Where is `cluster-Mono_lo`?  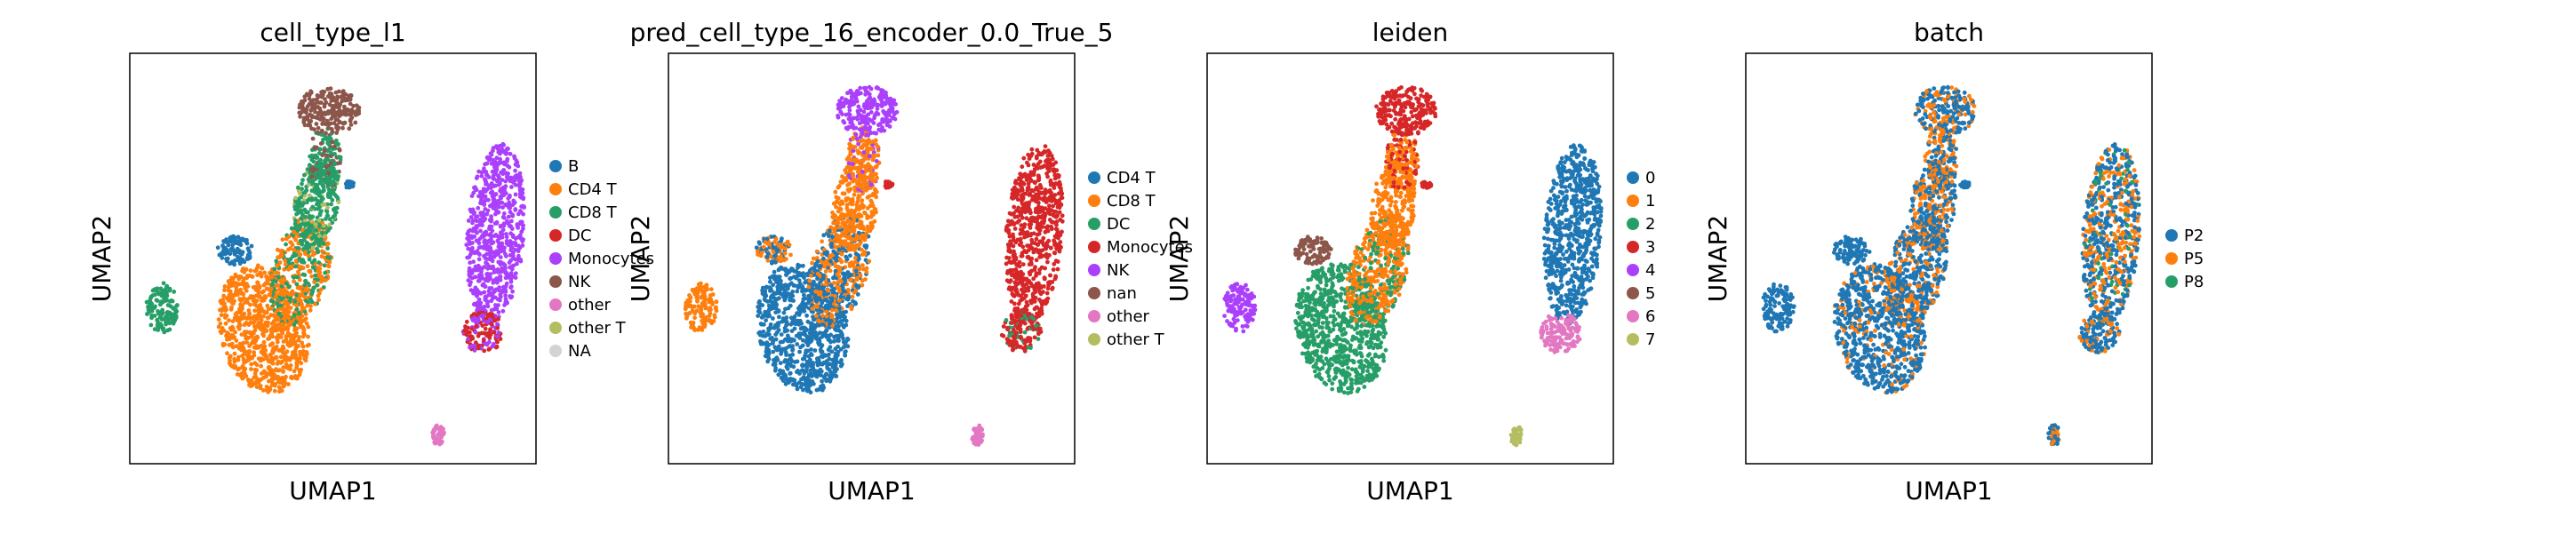 cluster-Mono_lo is located at coordinates (481, 332).